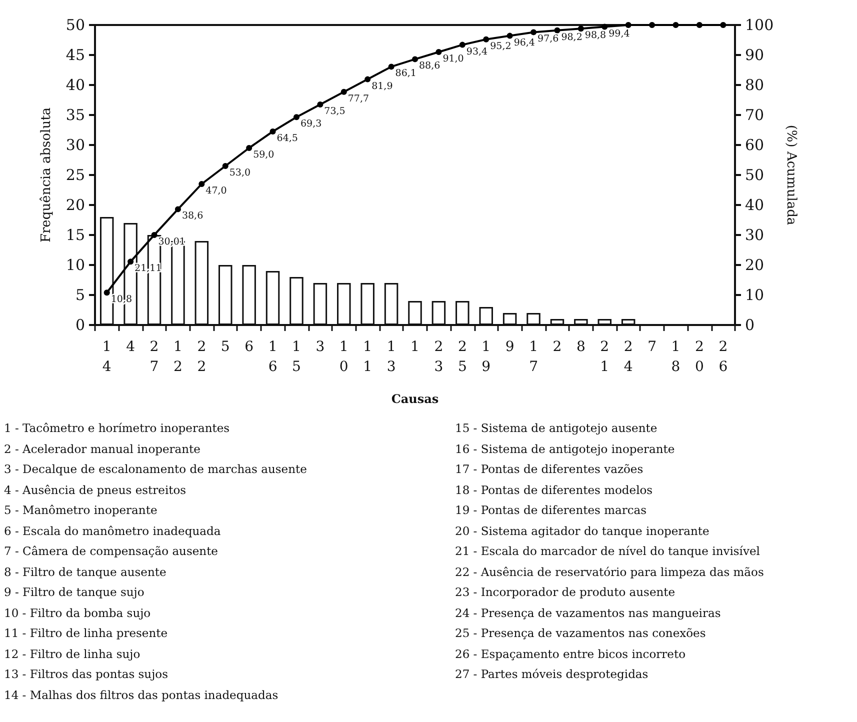  I want to click on data-label: 53,0, so click(240, 173).